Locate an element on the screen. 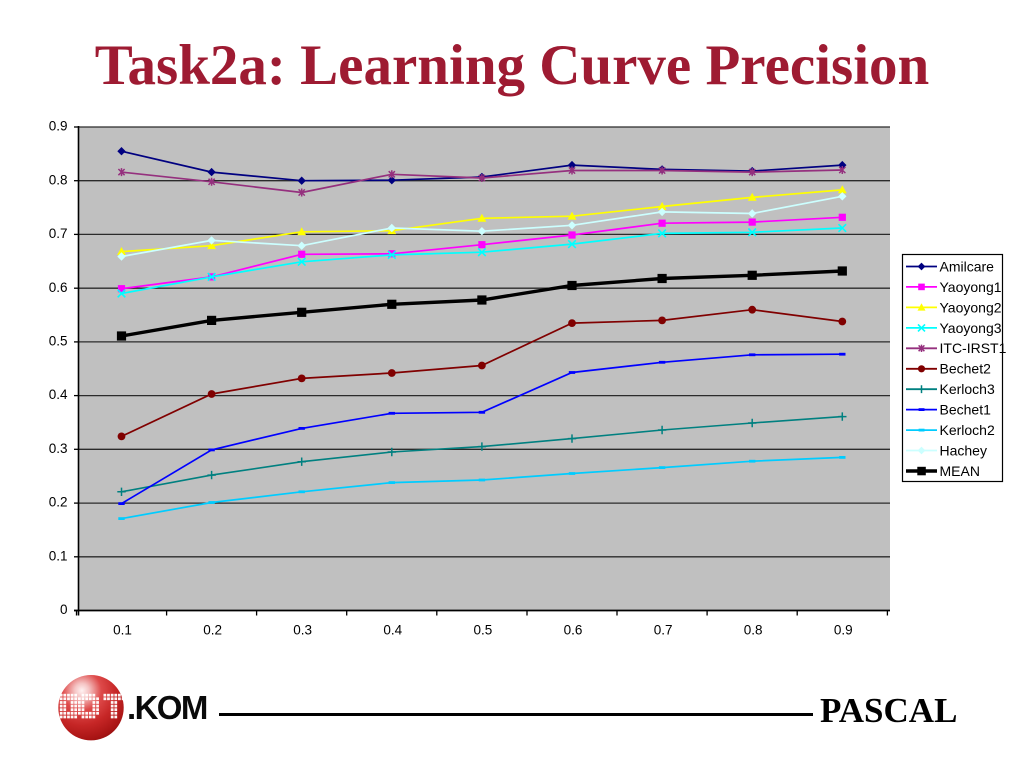 The height and width of the screenshot is (768, 1024). svg-text: Bechet1 is located at coordinates (966, 410).